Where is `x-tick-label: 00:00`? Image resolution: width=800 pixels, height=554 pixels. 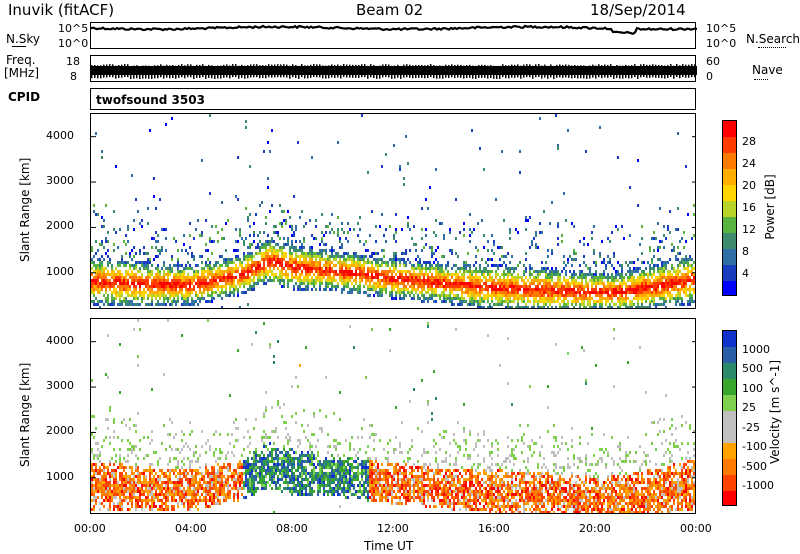
x-tick-label: 00:00 is located at coordinates (90, 528).